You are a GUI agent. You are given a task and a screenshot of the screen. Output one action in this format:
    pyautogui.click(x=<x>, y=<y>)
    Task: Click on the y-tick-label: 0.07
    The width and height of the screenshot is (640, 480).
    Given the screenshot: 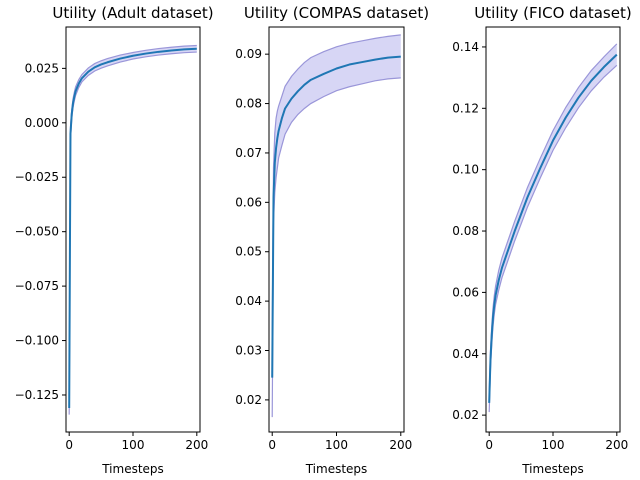 What is the action you would take?
    pyautogui.click(x=248, y=153)
    